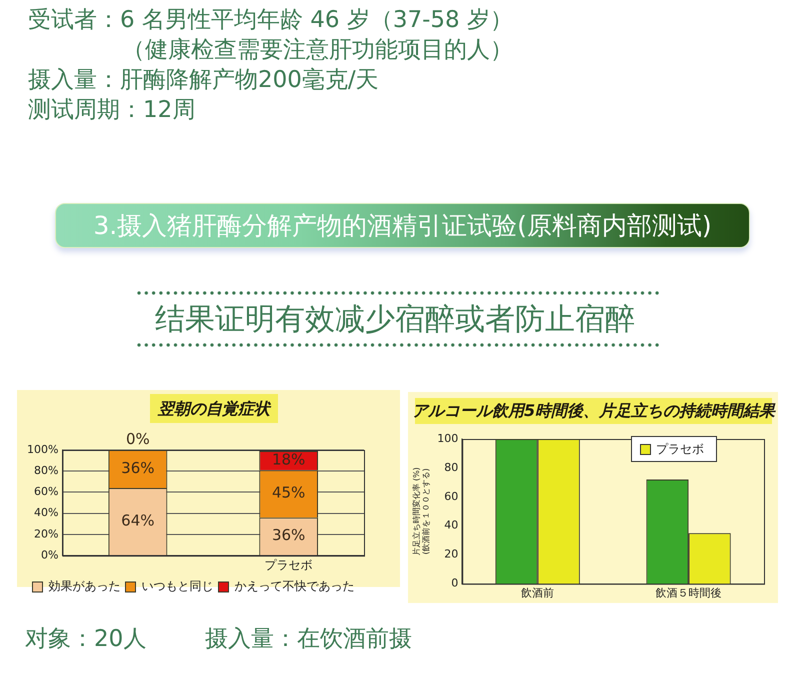 Image resolution: width=790 pixels, height=684 pixels. What do you see at coordinates (46, 470) in the screenshot?
I see `y-tick-label: 80%` at bounding box center [46, 470].